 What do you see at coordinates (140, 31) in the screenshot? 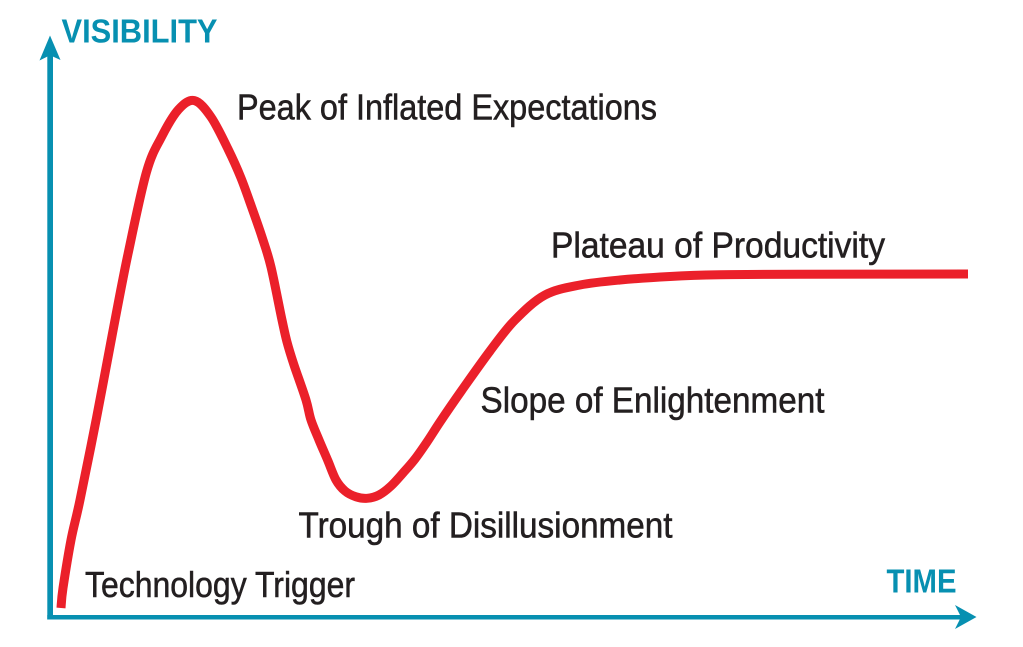
I see `svg-text: VISIBILITY` at bounding box center [140, 31].